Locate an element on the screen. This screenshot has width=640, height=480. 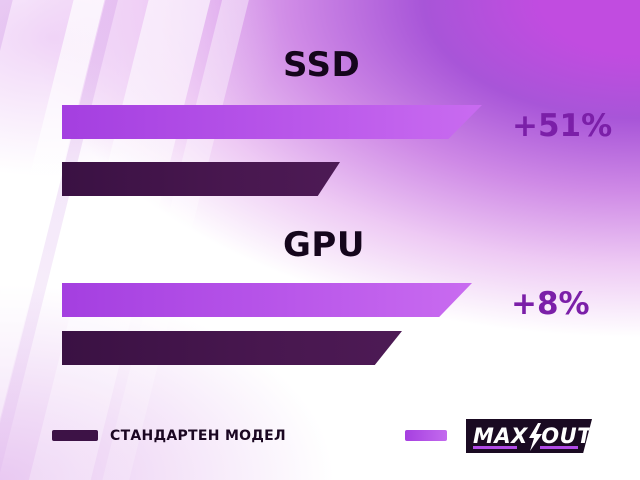
logo-text-out: OUT is located at coordinates (566, 436).